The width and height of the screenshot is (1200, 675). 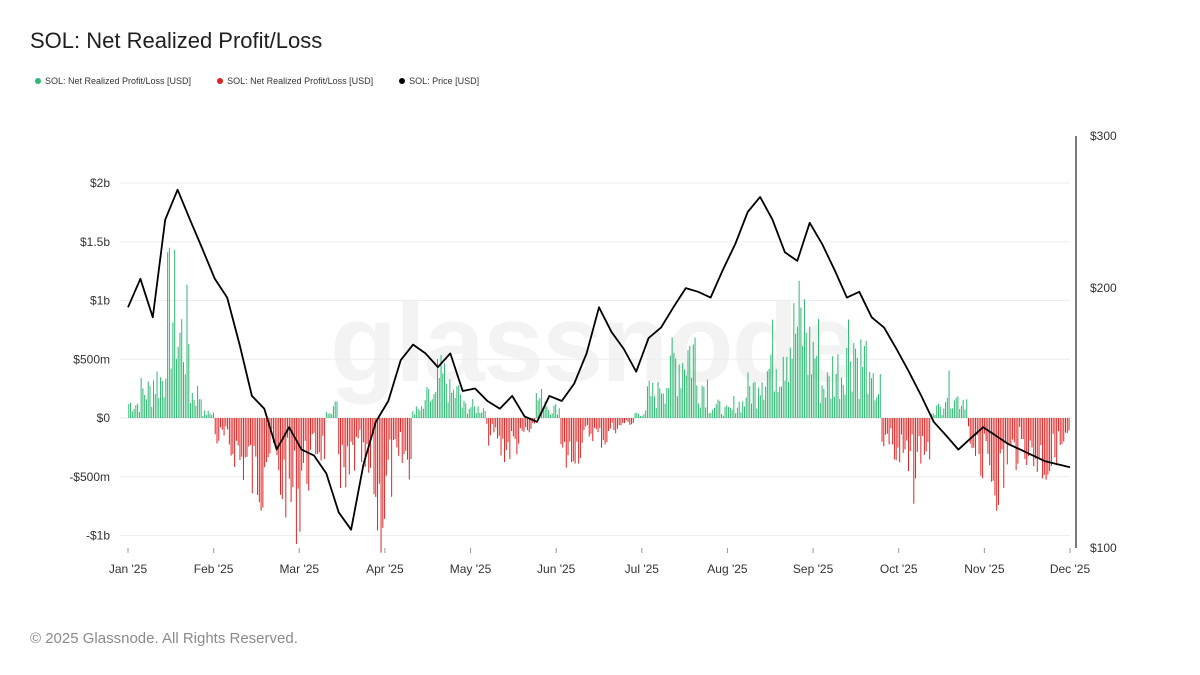 I want to click on y-left-tick-6: -$1b, so click(x=98, y=536).